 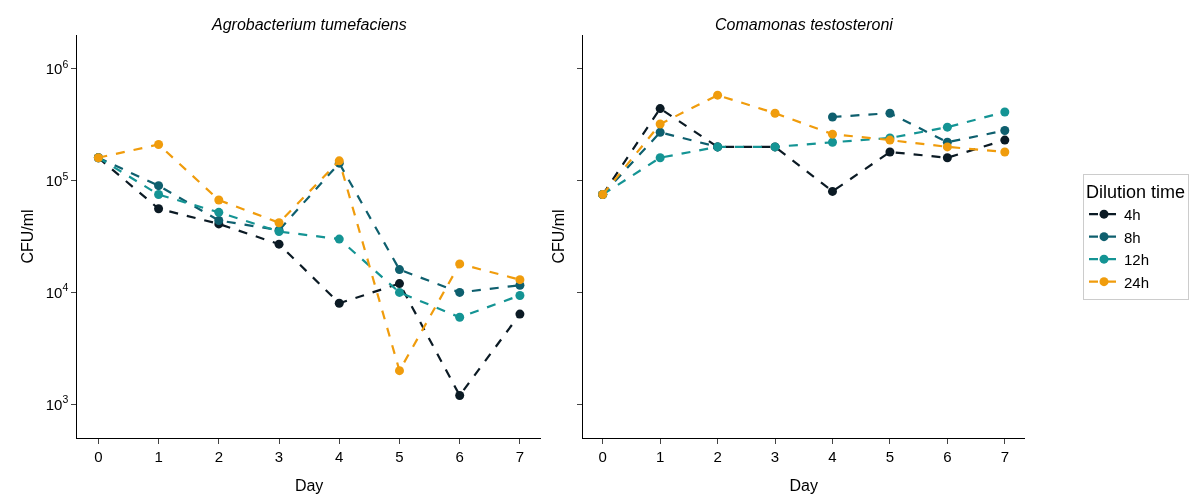 I want to click on y-tick-label: 10$^{4}$, so click(x=57, y=291).